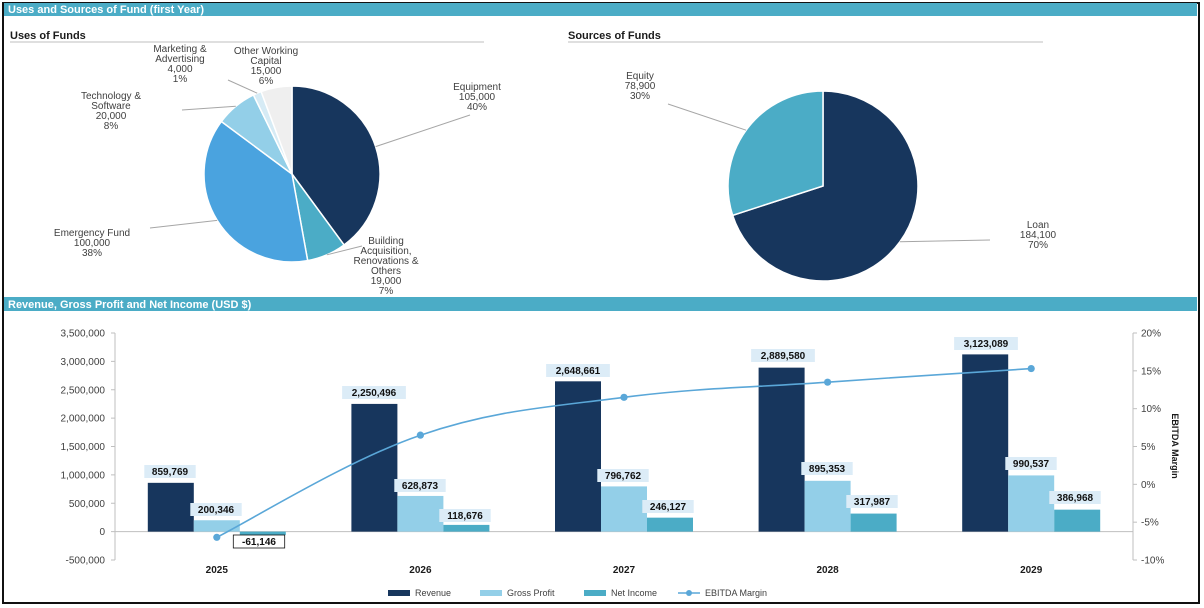  I want to click on bar-revenue-2026, so click(374, 467).